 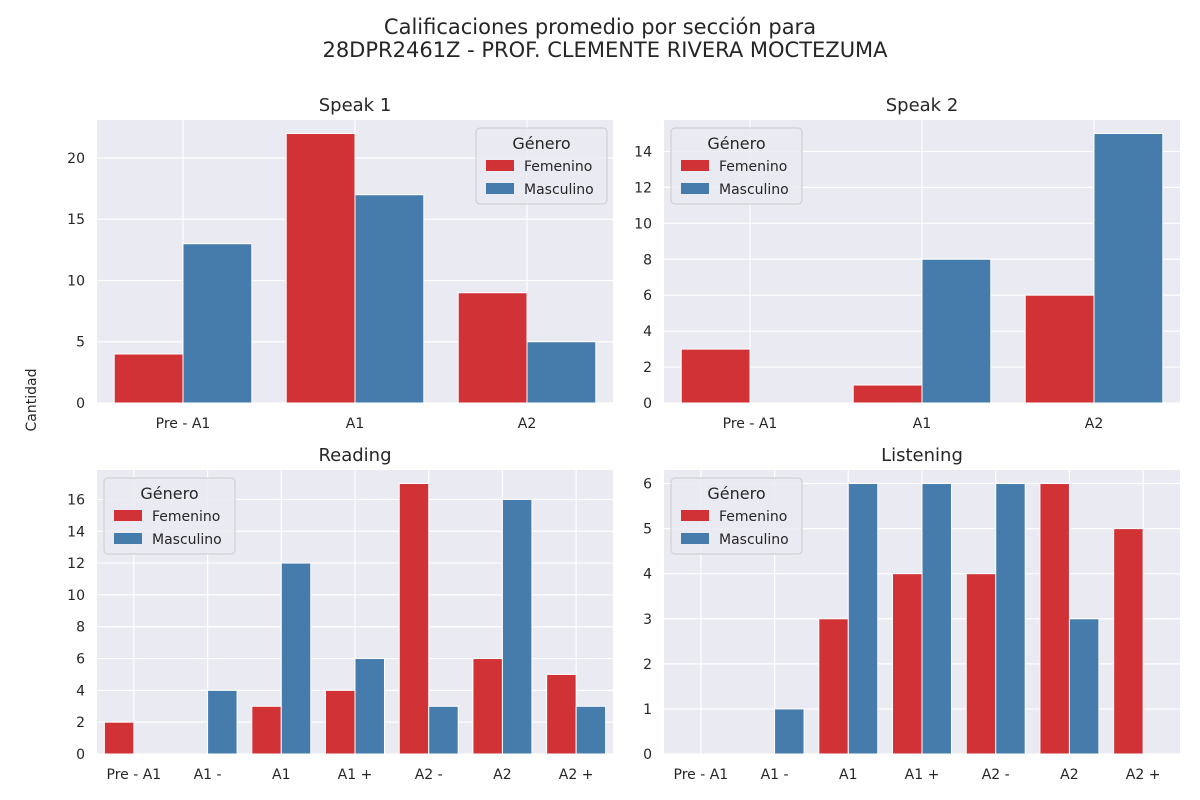 What do you see at coordinates (355, 105) in the screenshot?
I see `subplot-title: Speak 1` at bounding box center [355, 105].